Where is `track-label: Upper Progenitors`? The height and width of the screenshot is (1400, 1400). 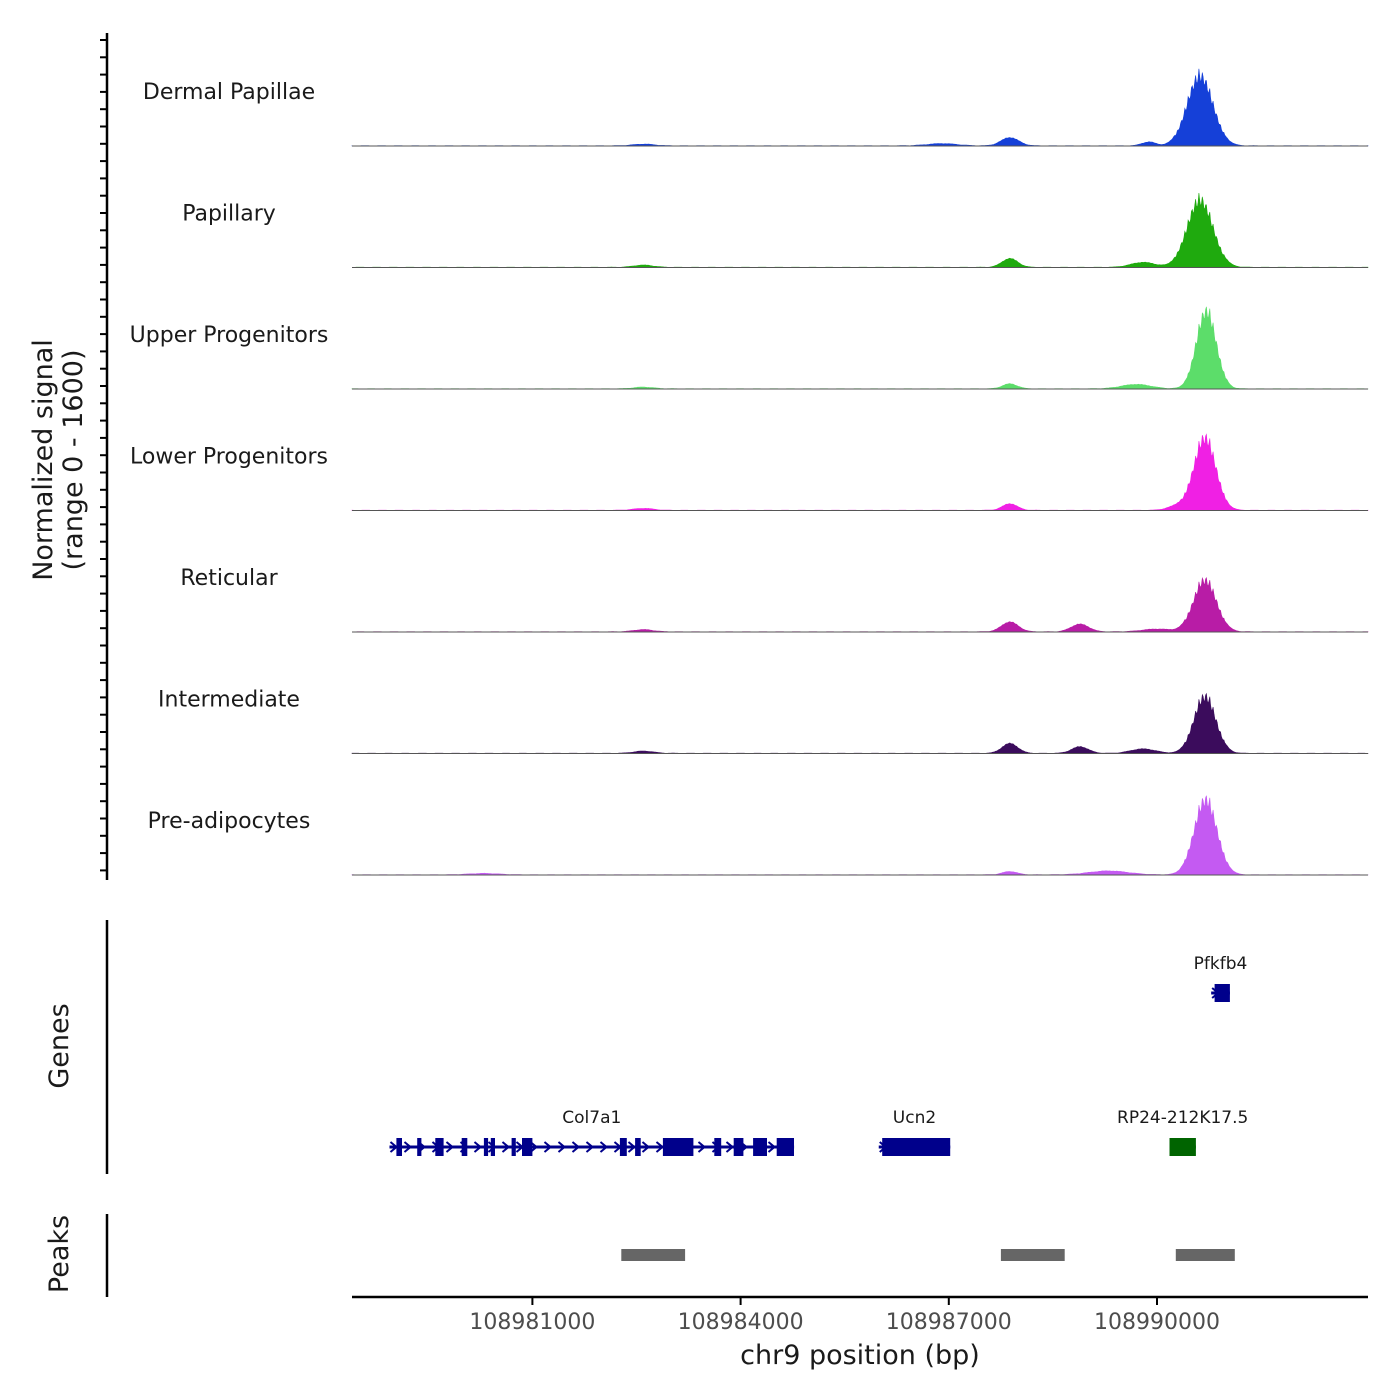 track-label: Upper Progenitors is located at coordinates (229, 335).